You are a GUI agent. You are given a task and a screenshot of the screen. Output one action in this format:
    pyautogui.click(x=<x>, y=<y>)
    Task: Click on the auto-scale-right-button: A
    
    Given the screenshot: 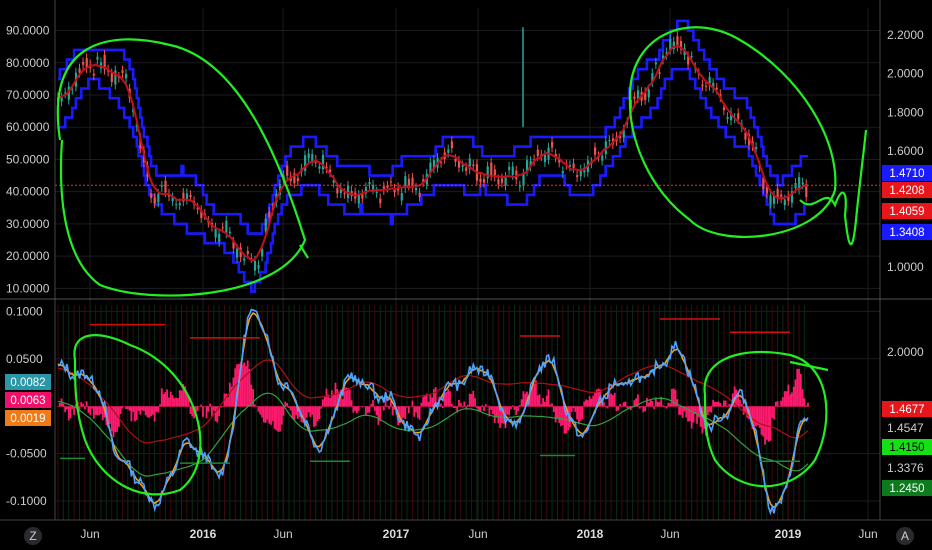 What is the action you would take?
    pyautogui.click(x=905, y=536)
    